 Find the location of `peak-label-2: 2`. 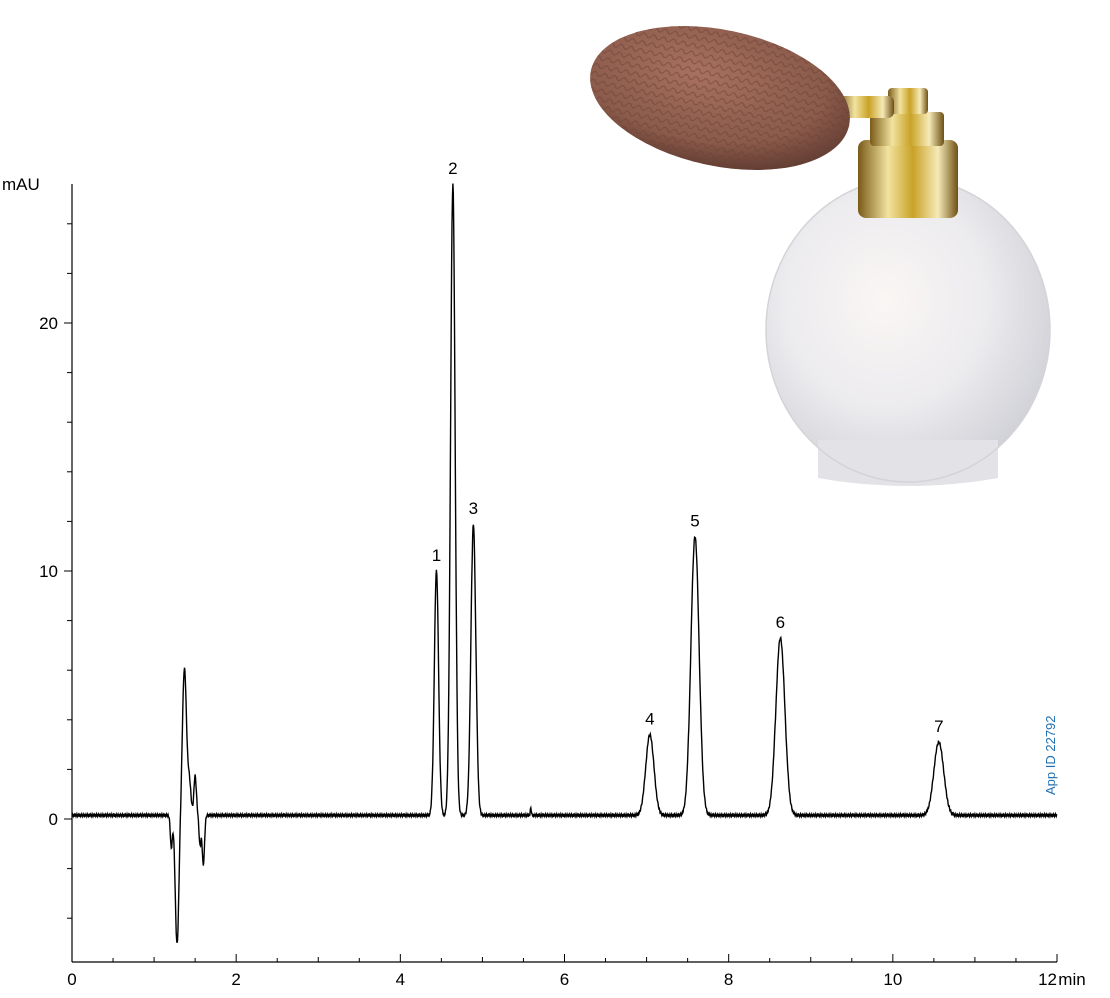

peak-label-2: 2 is located at coordinates (452, 168).